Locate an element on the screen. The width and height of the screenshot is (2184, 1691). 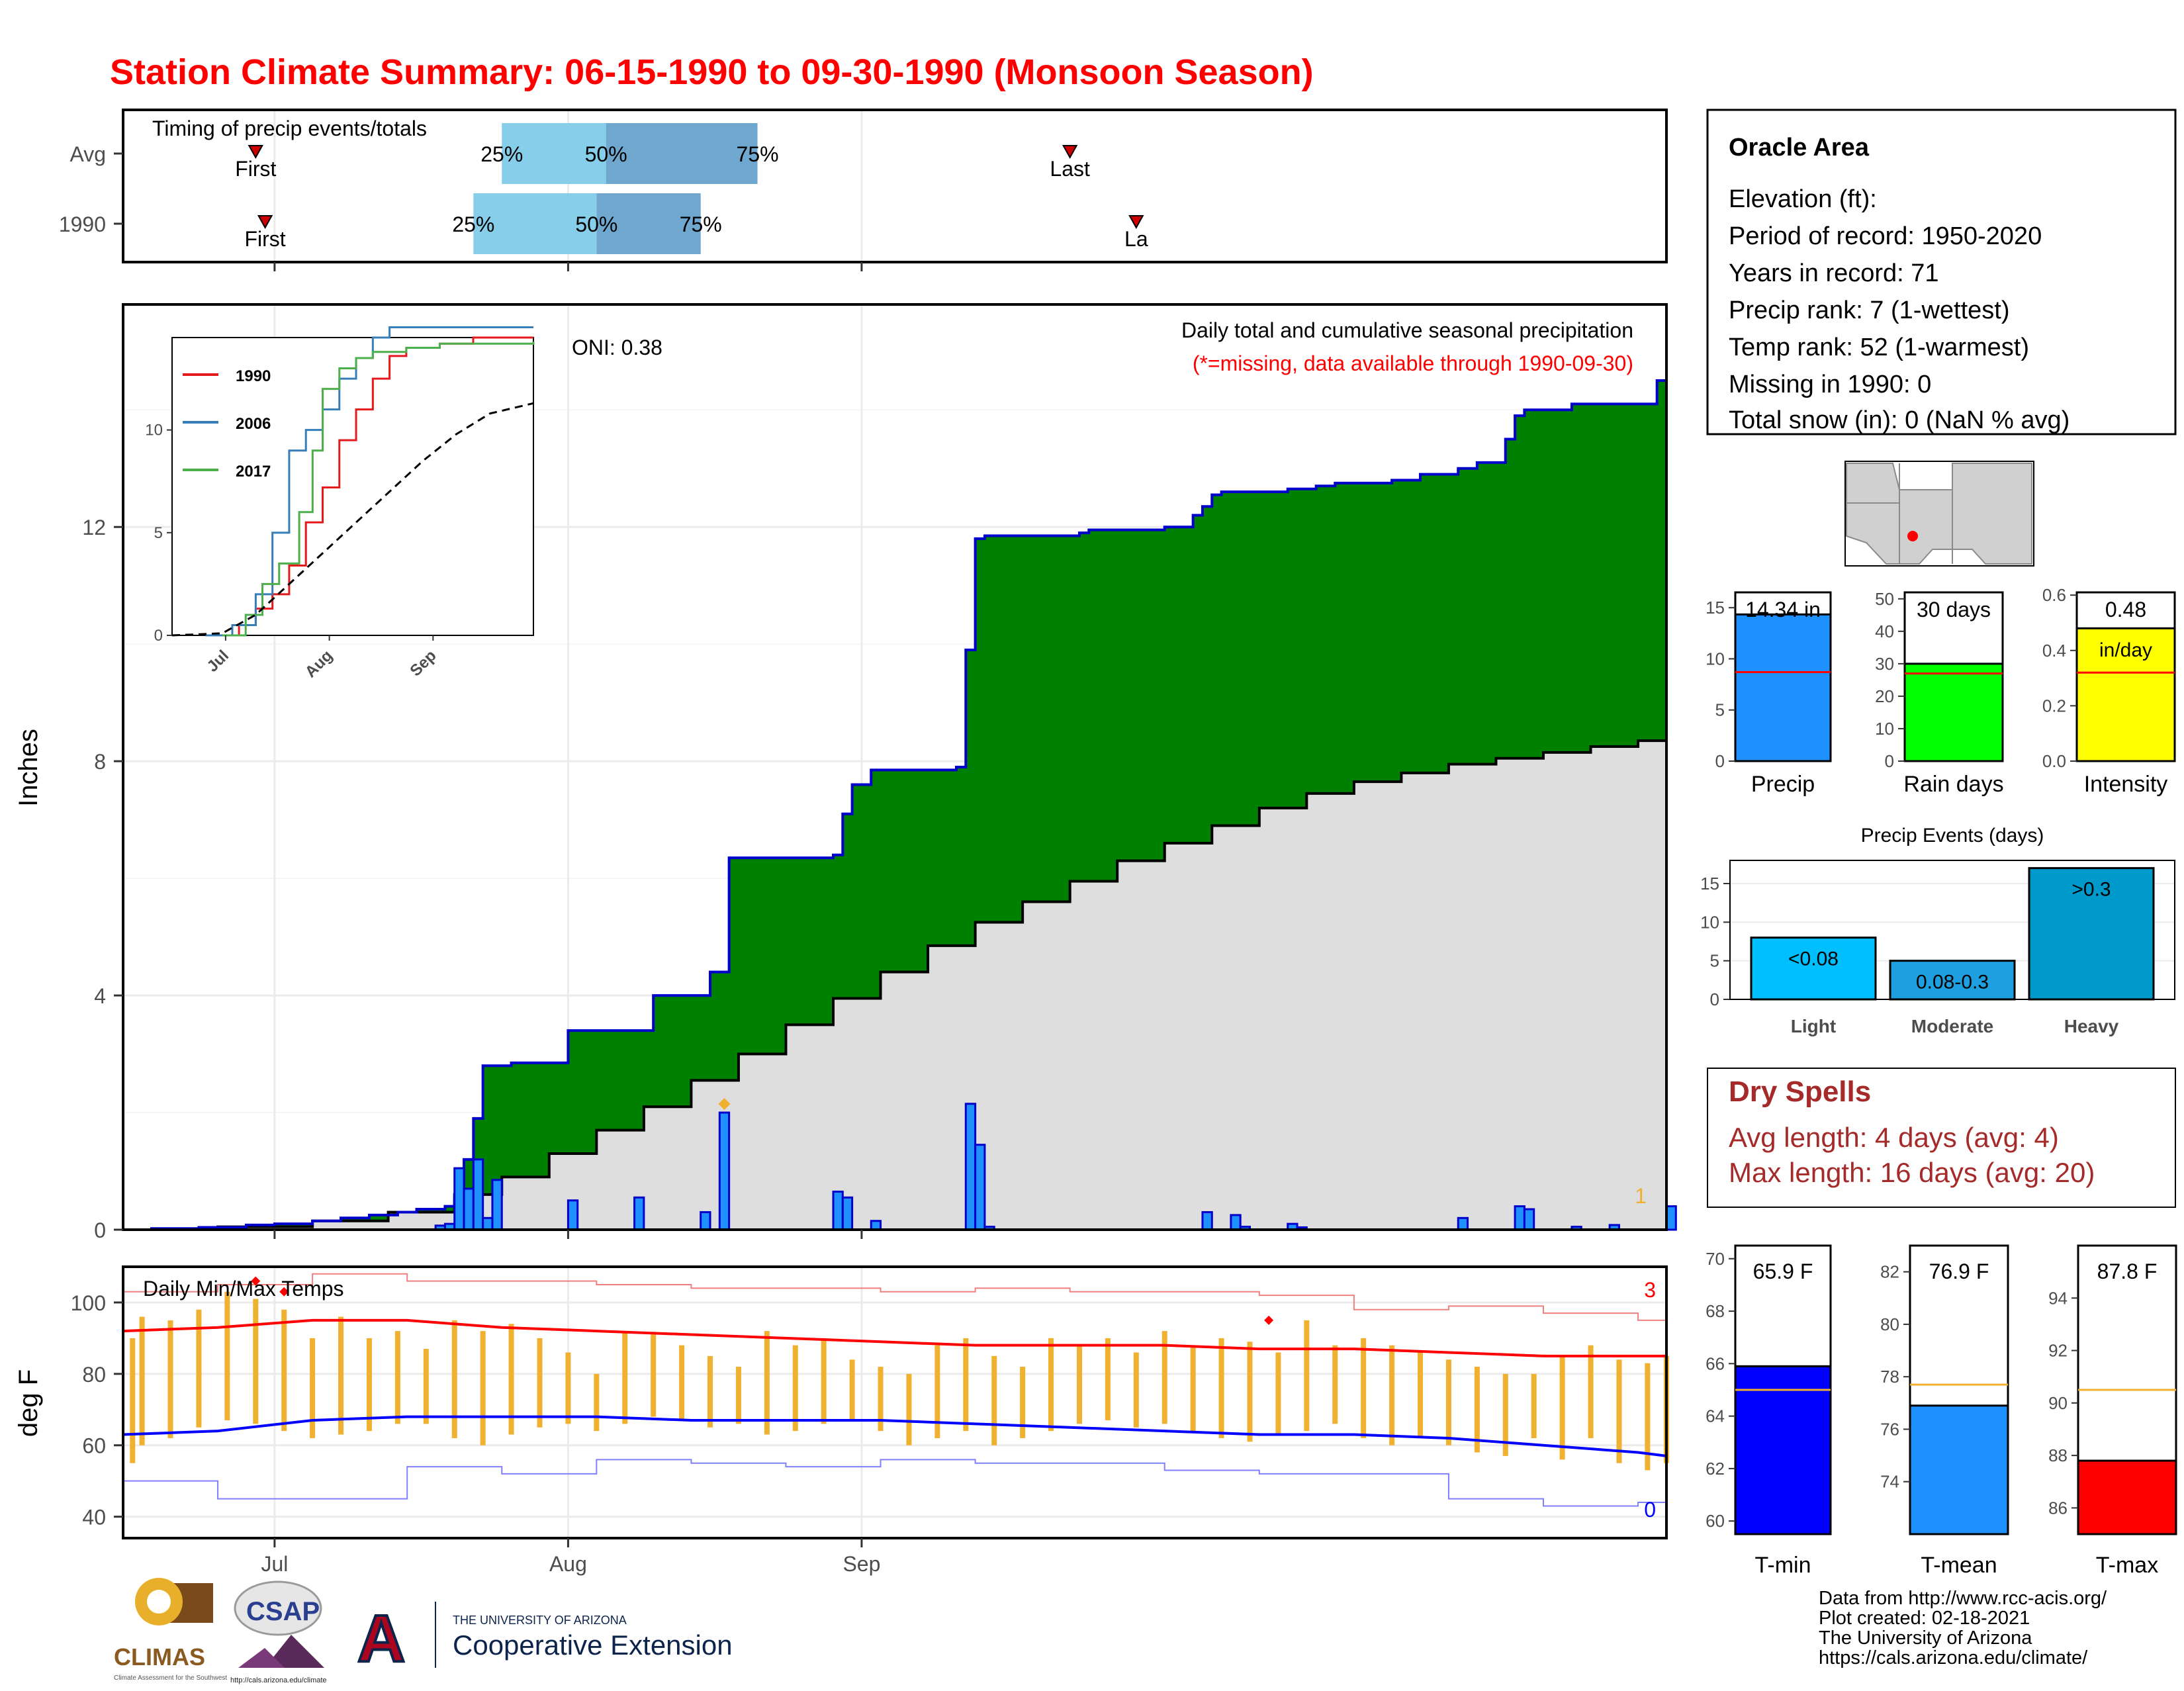
temp-summary-value: 65.9 F is located at coordinates (1783, 1271).